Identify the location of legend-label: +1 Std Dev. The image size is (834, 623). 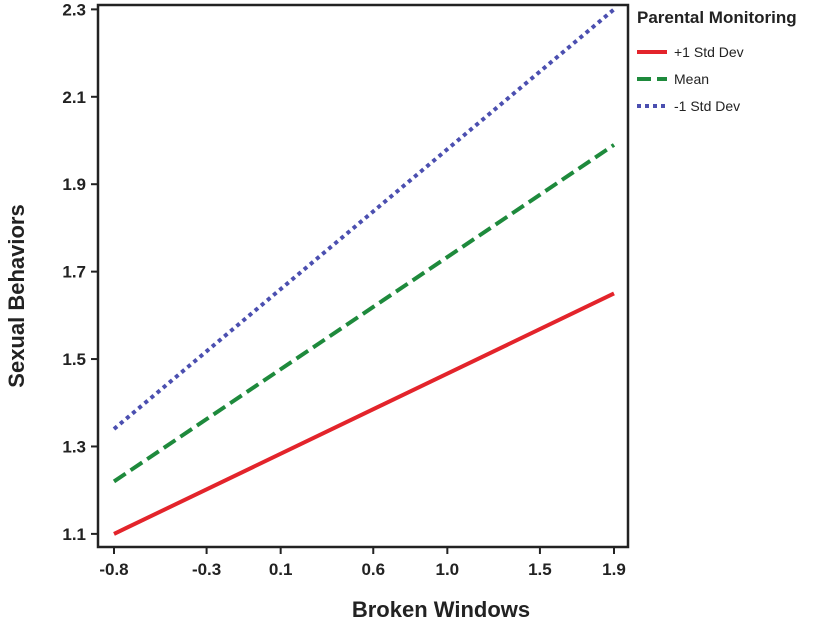
(709, 52).